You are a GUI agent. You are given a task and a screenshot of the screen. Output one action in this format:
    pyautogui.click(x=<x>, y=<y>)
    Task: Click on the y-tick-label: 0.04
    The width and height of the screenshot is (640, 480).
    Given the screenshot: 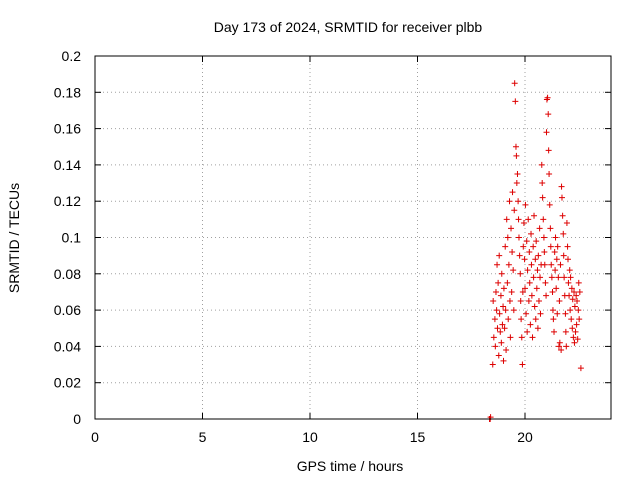 What is the action you would take?
    pyautogui.click(x=67, y=346)
    